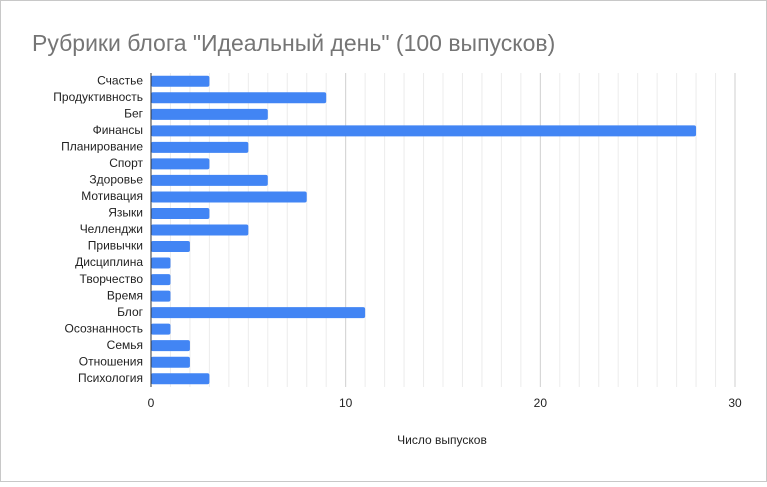 The height and width of the screenshot is (487, 767). What do you see at coordinates (98, 97) in the screenshot?
I see `y-tick-label: Продуктивность` at bounding box center [98, 97].